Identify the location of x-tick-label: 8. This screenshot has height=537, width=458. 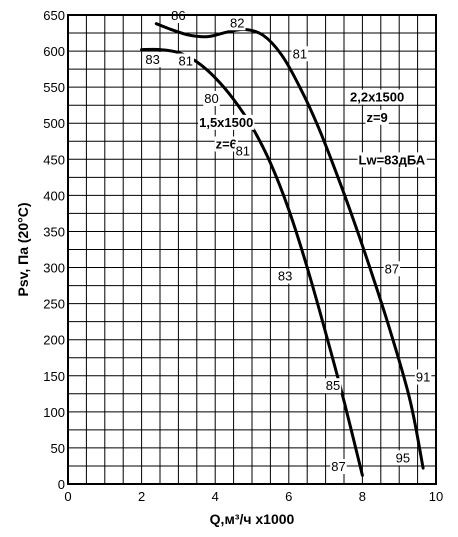
(362, 496).